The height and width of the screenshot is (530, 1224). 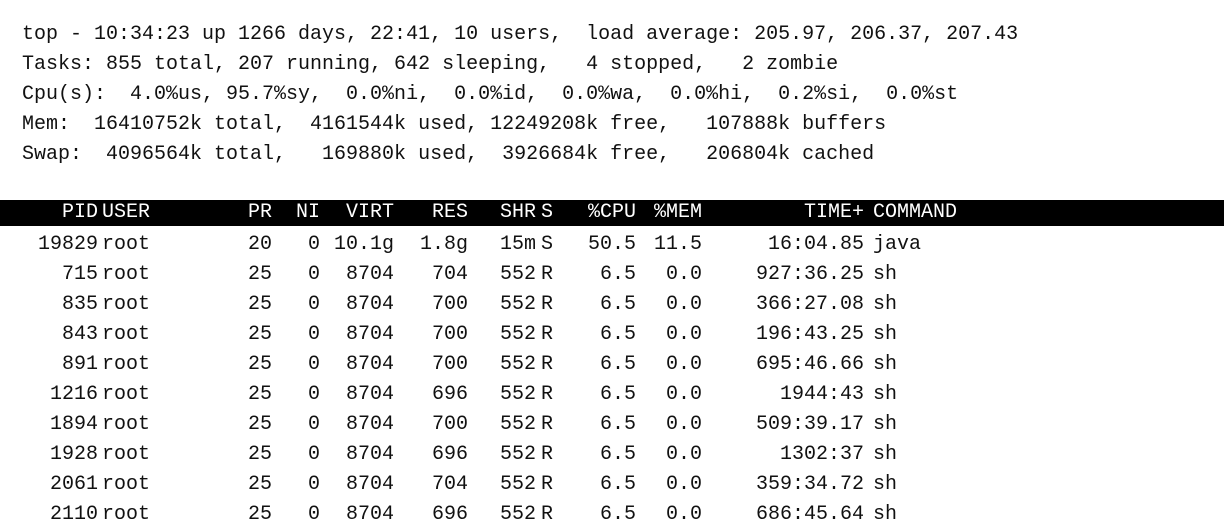 I want to click on process-row: 1894 root 25 0 8704 700 552 R 6.5 0.0 509:39.17 sh, so click(x=612, y=425).